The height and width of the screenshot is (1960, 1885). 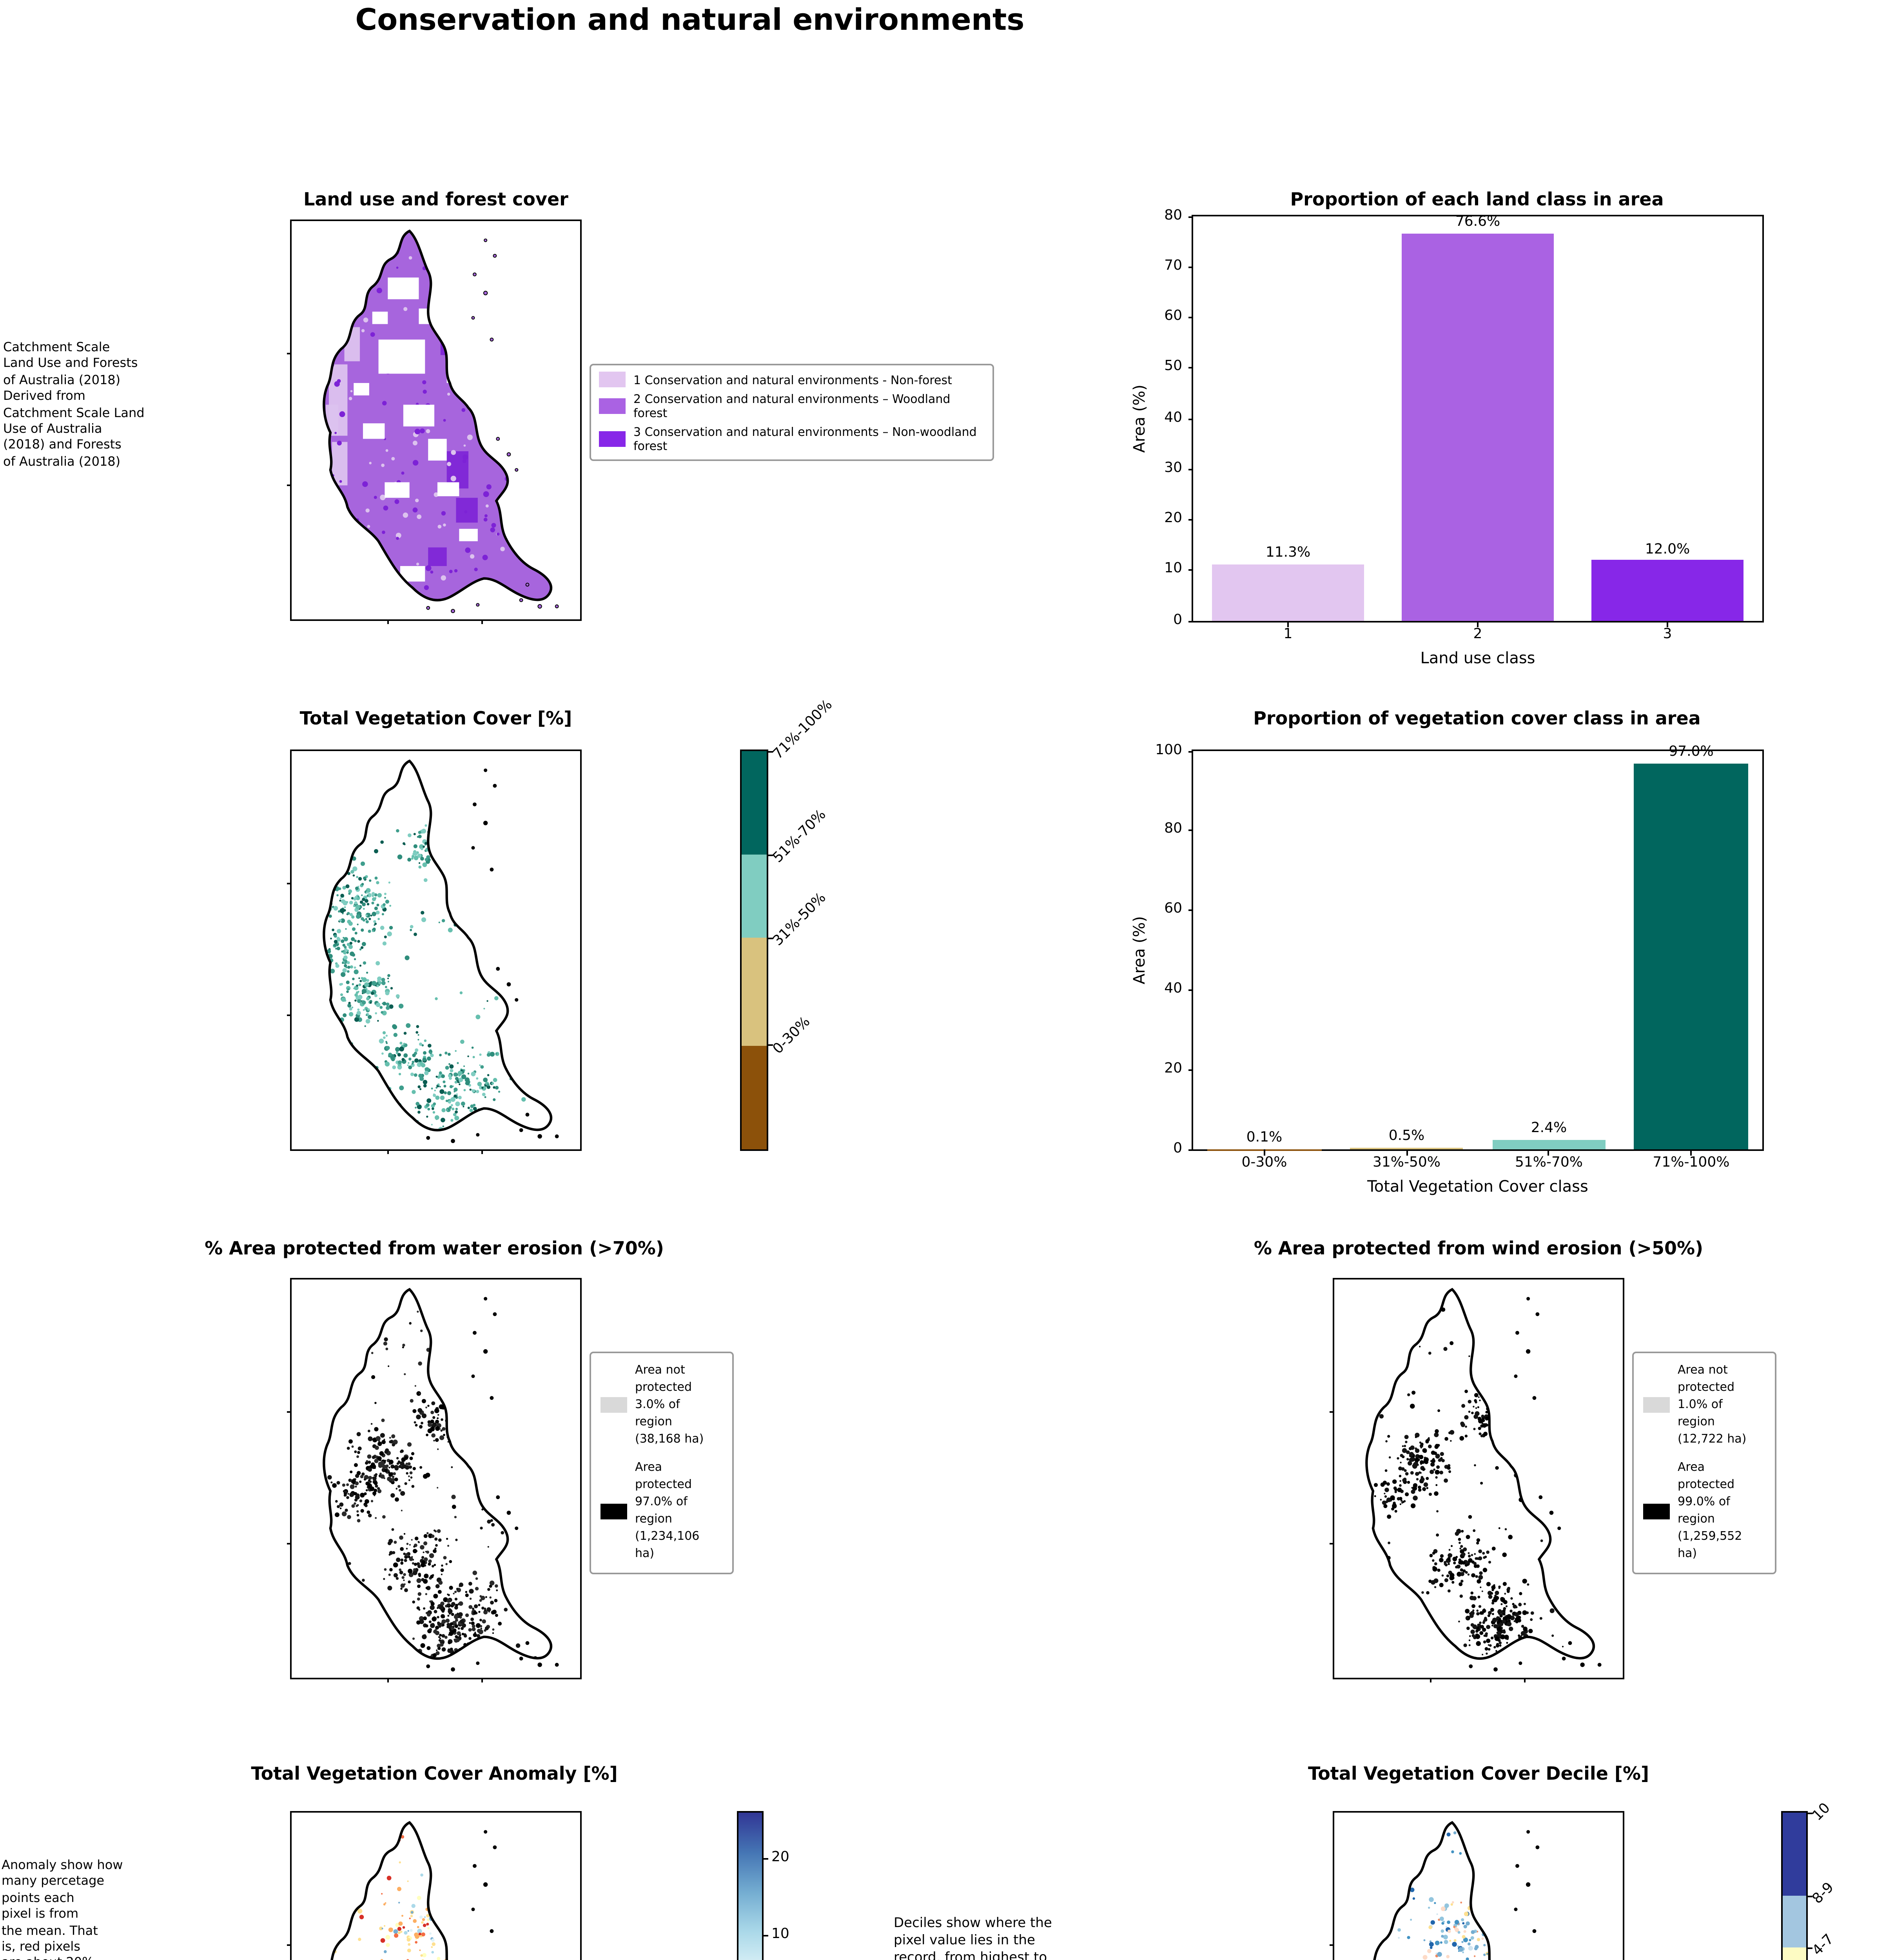 What do you see at coordinates (780, 1858) in the screenshot?
I see `colorbar-tick-label: 20` at bounding box center [780, 1858].